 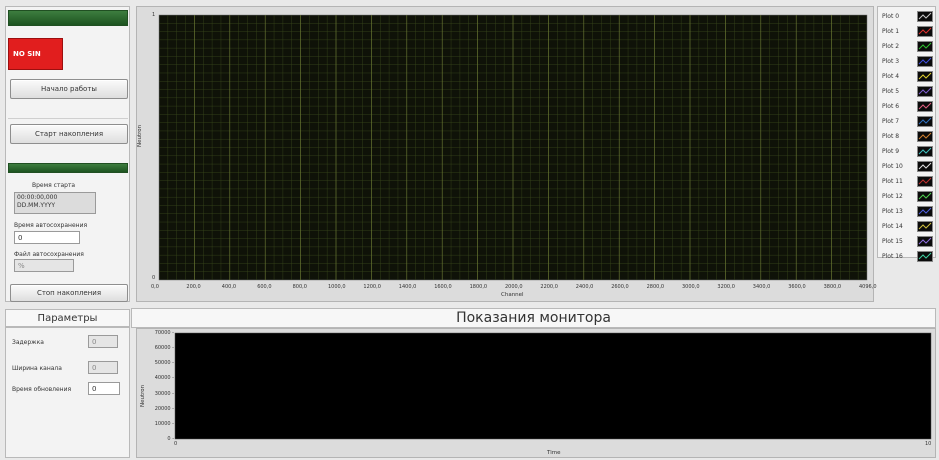 What do you see at coordinates (103, 367) in the screenshot?
I see `channel-width-input: 0` at bounding box center [103, 367].